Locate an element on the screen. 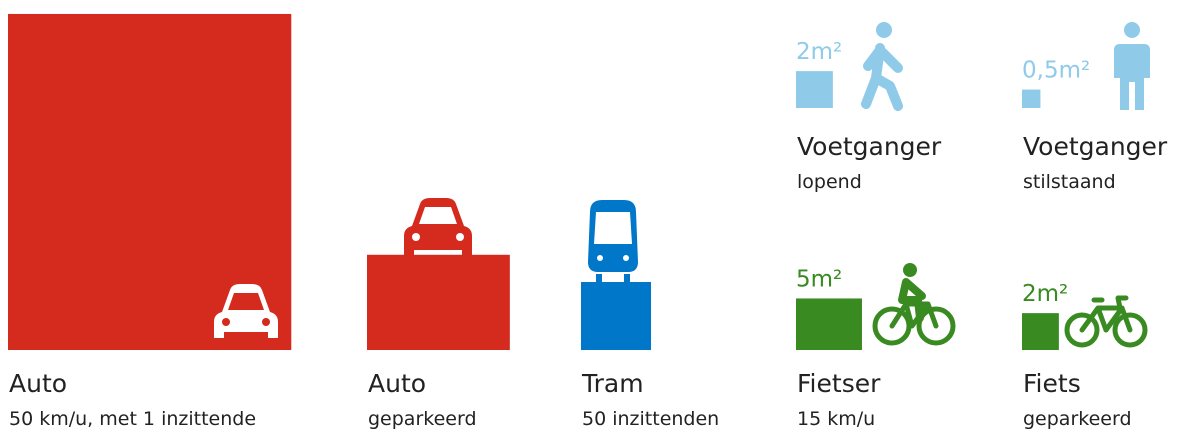  car-icon is located at coordinates (246, 311).